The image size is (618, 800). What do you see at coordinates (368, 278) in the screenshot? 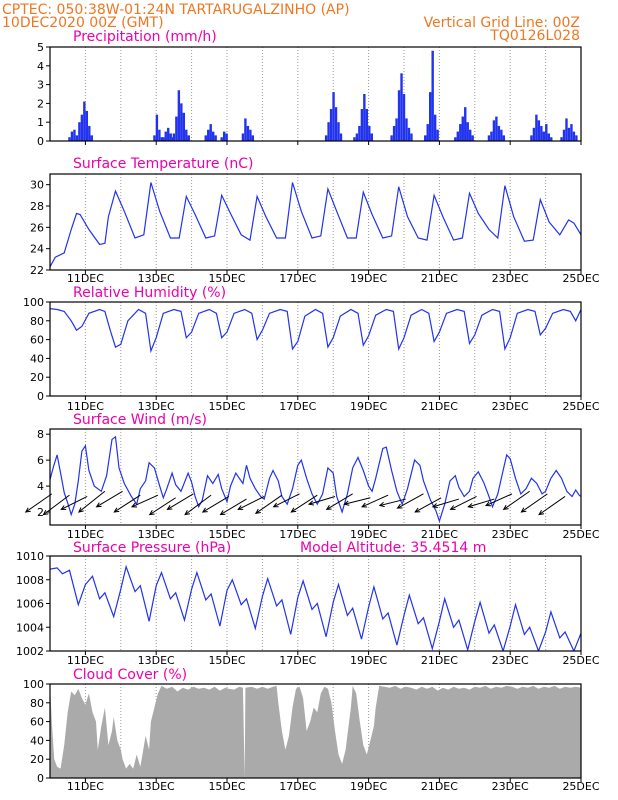
I see `temperature-xtick-label: 19DEC` at bounding box center [368, 278].